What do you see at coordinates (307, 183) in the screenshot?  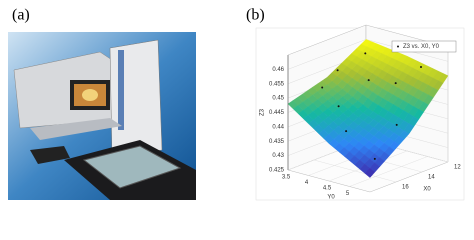 I see `y-tick-label: 4` at bounding box center [307, 183].